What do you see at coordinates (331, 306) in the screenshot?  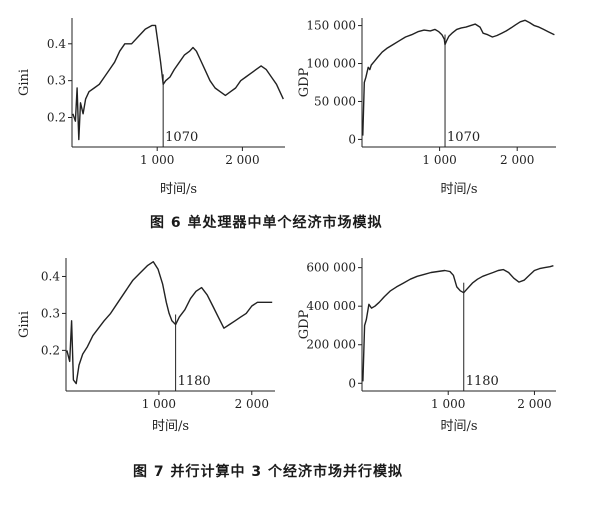 I see `y-tick-label: 400 000` at bounding box center [331, 306].